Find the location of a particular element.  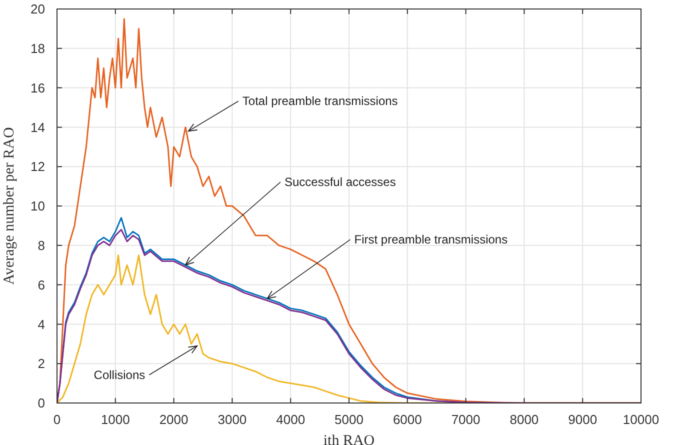

x-tick-label: 0 is located at coordinates (57, 420).